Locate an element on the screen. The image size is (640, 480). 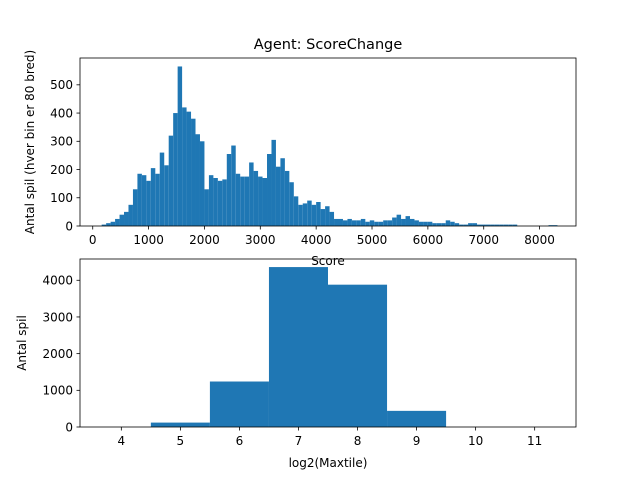
score-histogram-x-ticks: 0 1000 2000 3000 4000 5000 6000 7000 8000 is located at coordinates (322, 236).